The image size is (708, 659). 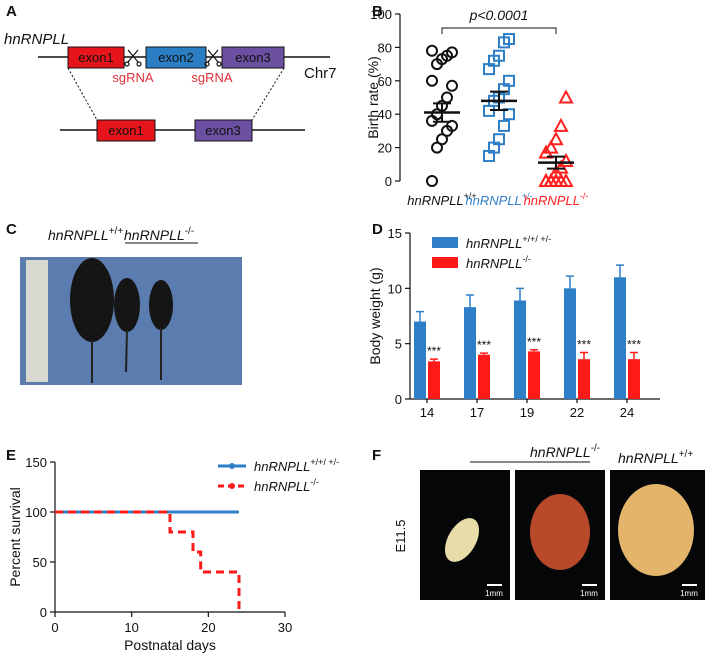 I want to click on y-tick-label: 10, so click(x=395, y=288).